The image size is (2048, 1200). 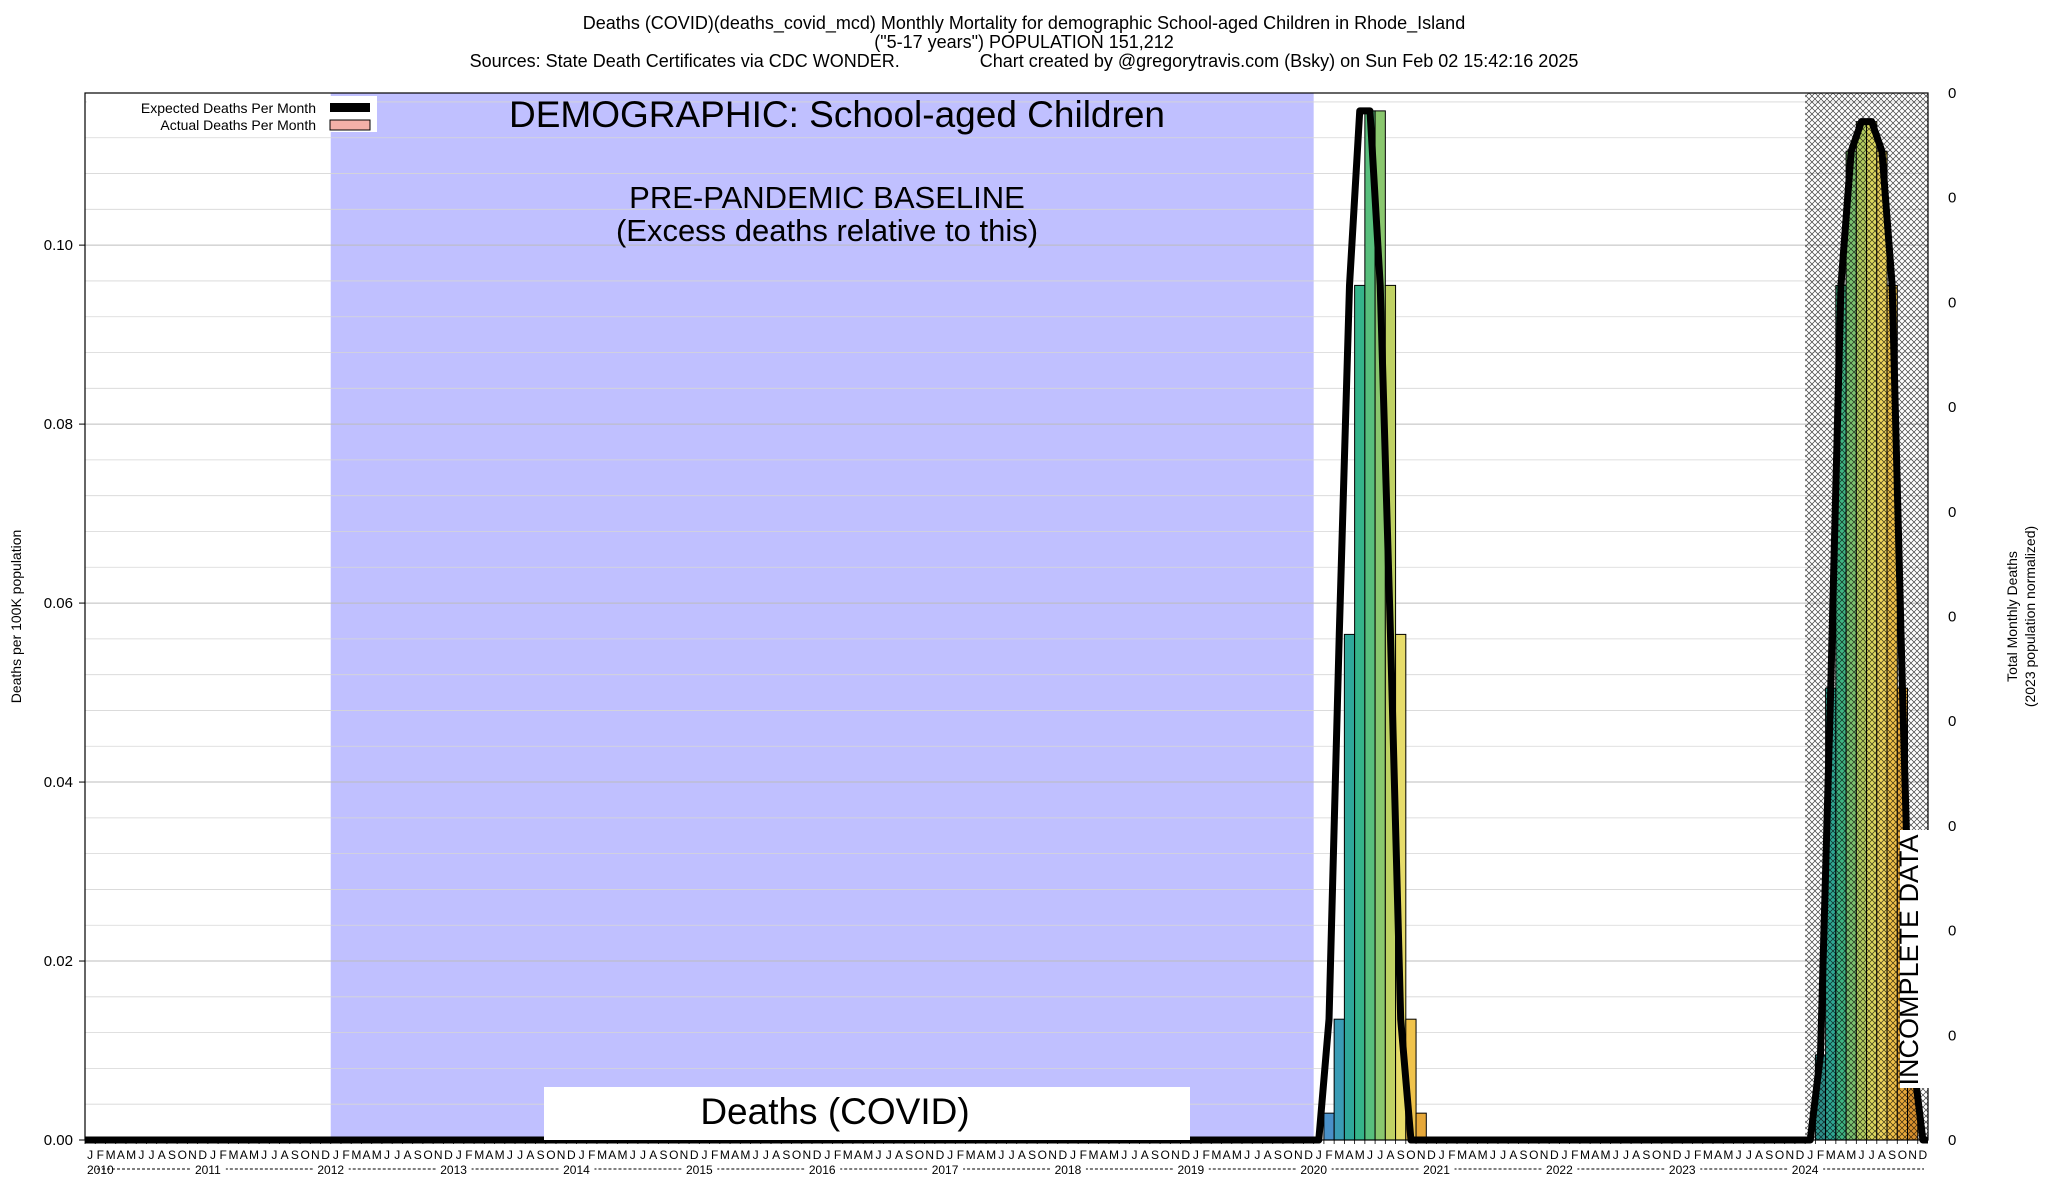 What do you see at coordinates (1190, 1170) in the screenshot?
I see `x-year-label: 2019` at bounding box center [1190, 1170].